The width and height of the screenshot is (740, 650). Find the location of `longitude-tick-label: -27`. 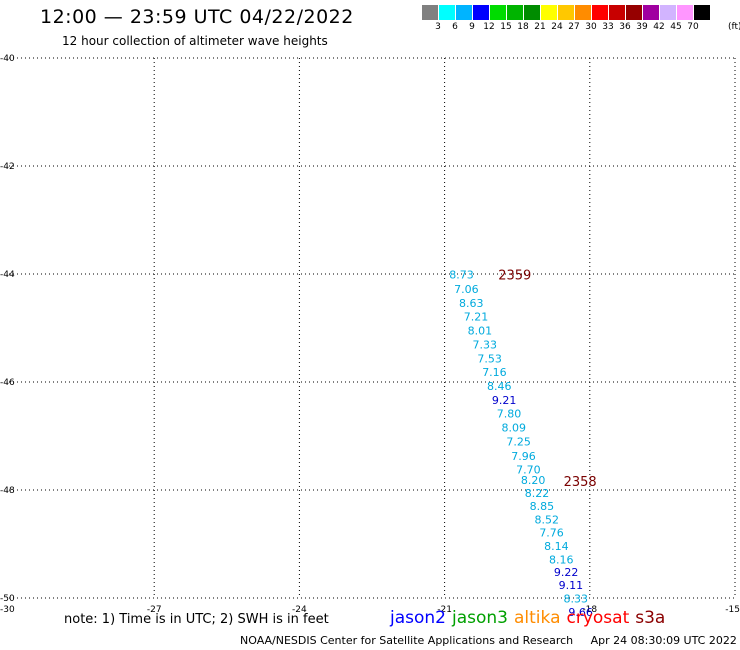

longitude-tick-label: -27 is located at coordinates (154, 610).